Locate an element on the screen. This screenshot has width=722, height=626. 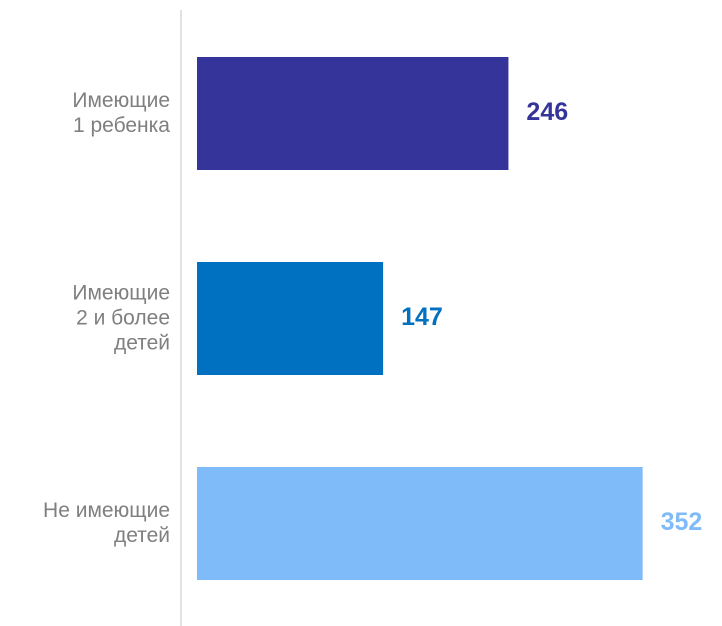
value-label: 246 is located at coordinates (547, 112).